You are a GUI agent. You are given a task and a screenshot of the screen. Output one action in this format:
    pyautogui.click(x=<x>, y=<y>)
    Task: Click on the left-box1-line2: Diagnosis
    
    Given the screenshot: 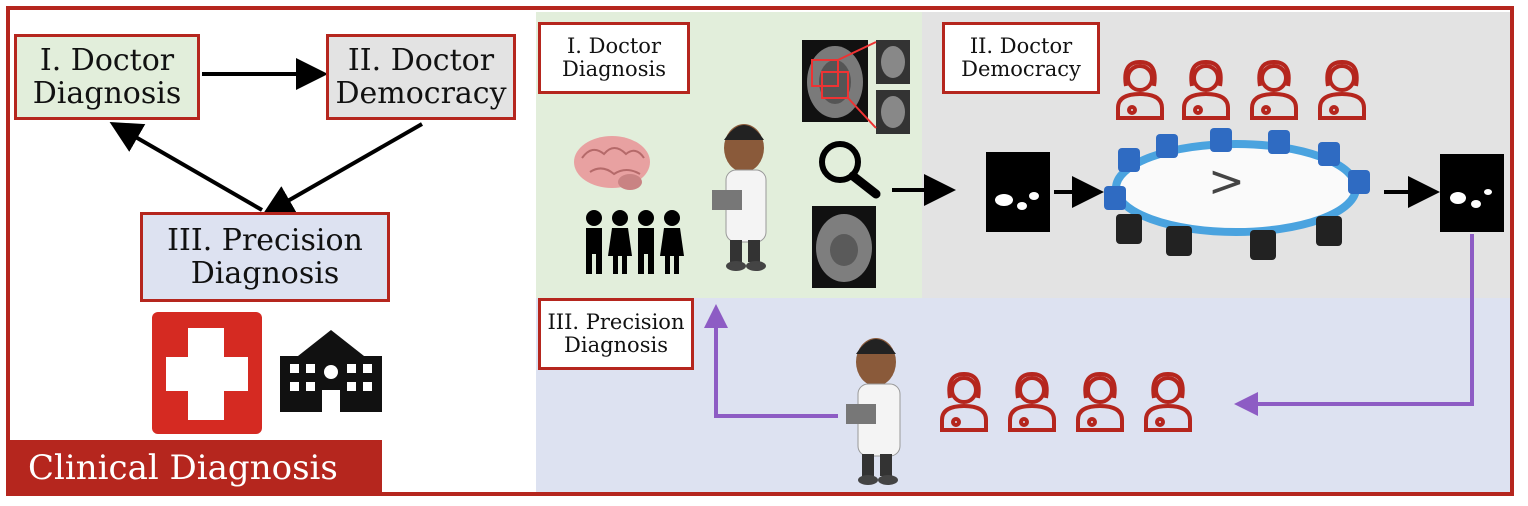 What is the action you would take?
    pyautogui.click(x=107, y=93)
    